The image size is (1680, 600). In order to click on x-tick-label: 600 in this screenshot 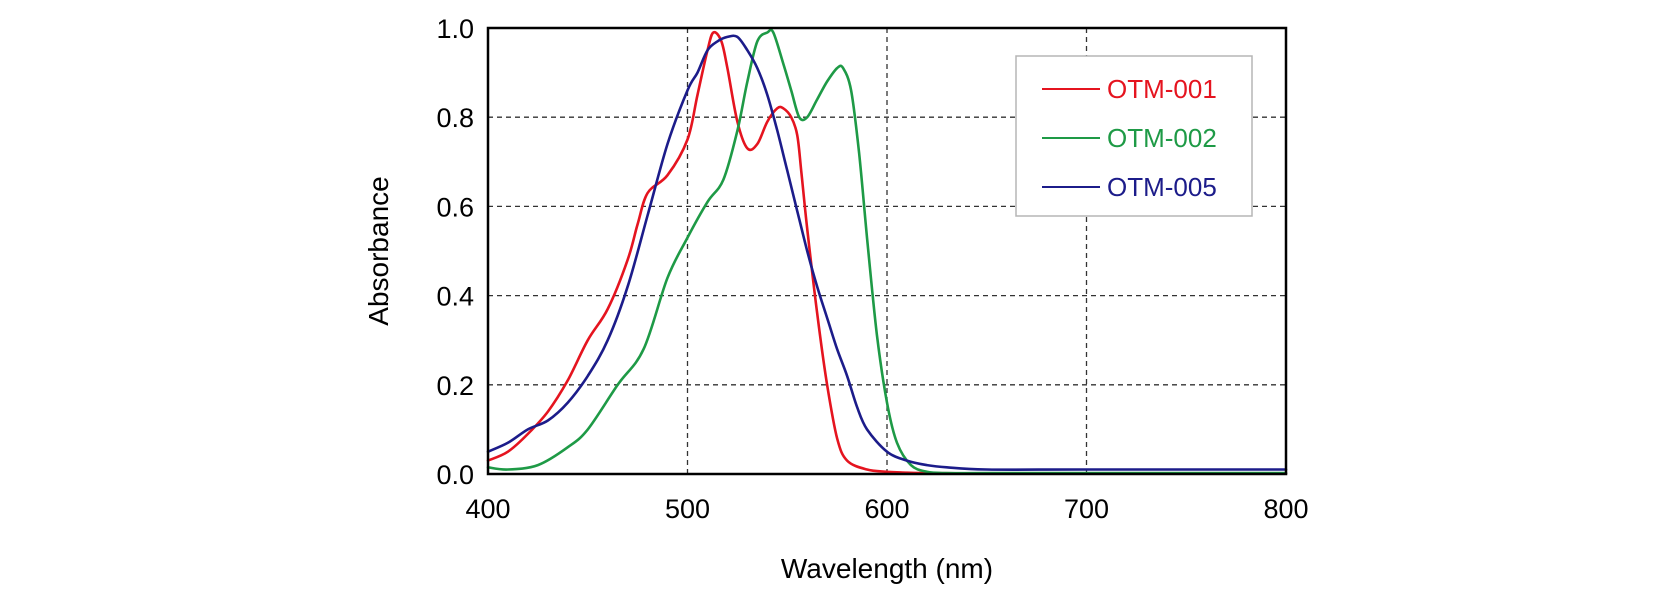, I will do `click(886, 509)`.